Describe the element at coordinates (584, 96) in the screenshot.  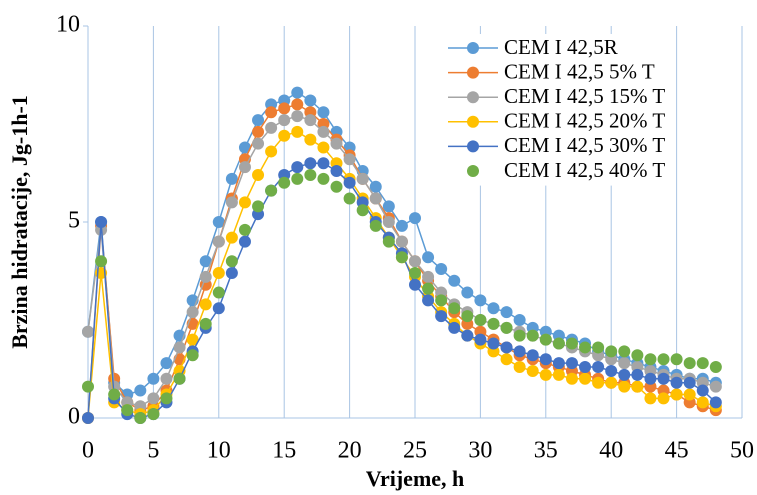
I see `legend-label: CEM I 42,5 15% T` at that location.